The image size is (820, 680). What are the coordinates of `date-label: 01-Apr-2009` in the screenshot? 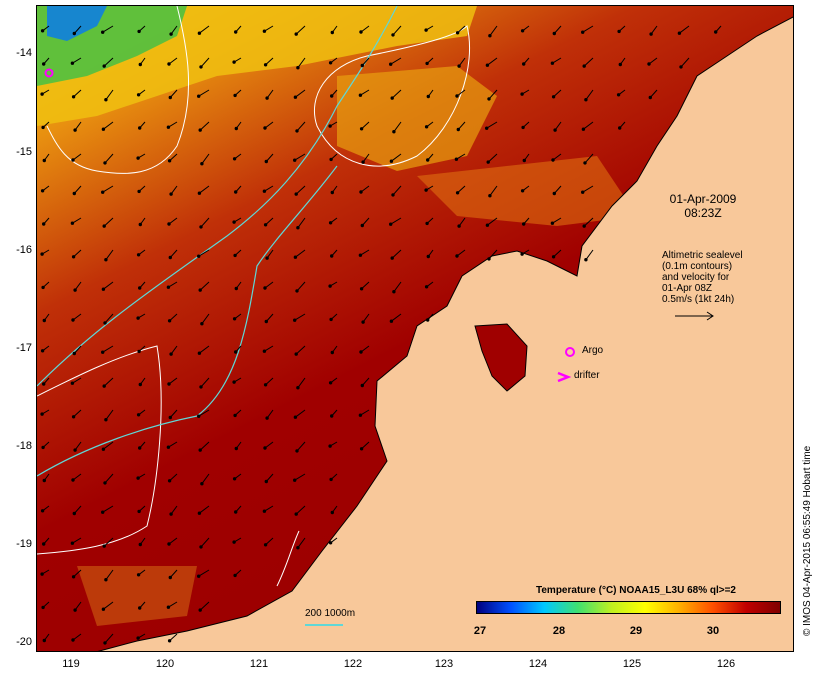 It's located at (703, 199).